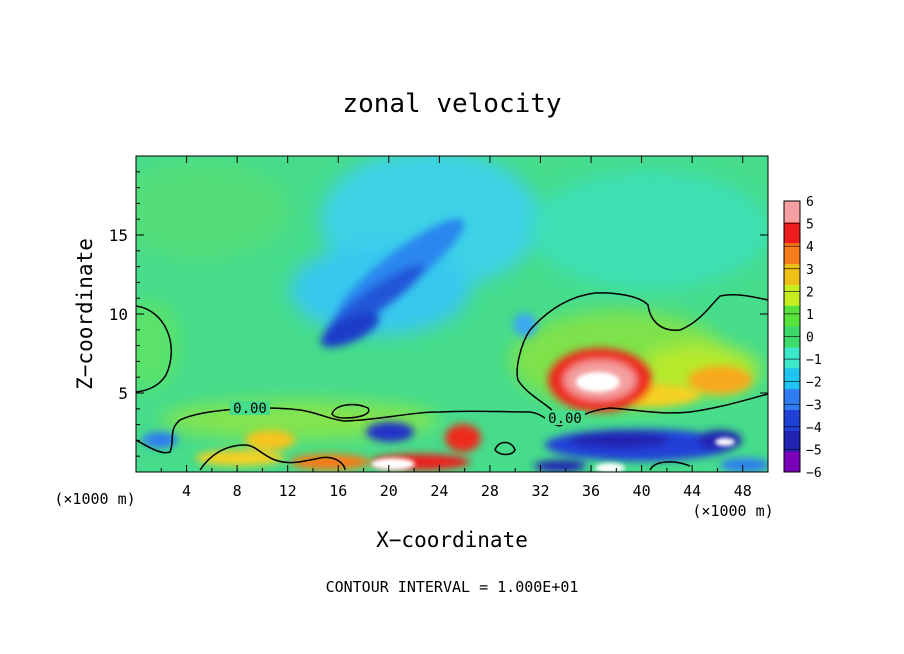 The height and width of the screenshot is (654, 904). I want to click on colorbar-label: 2, so click(810, 292).